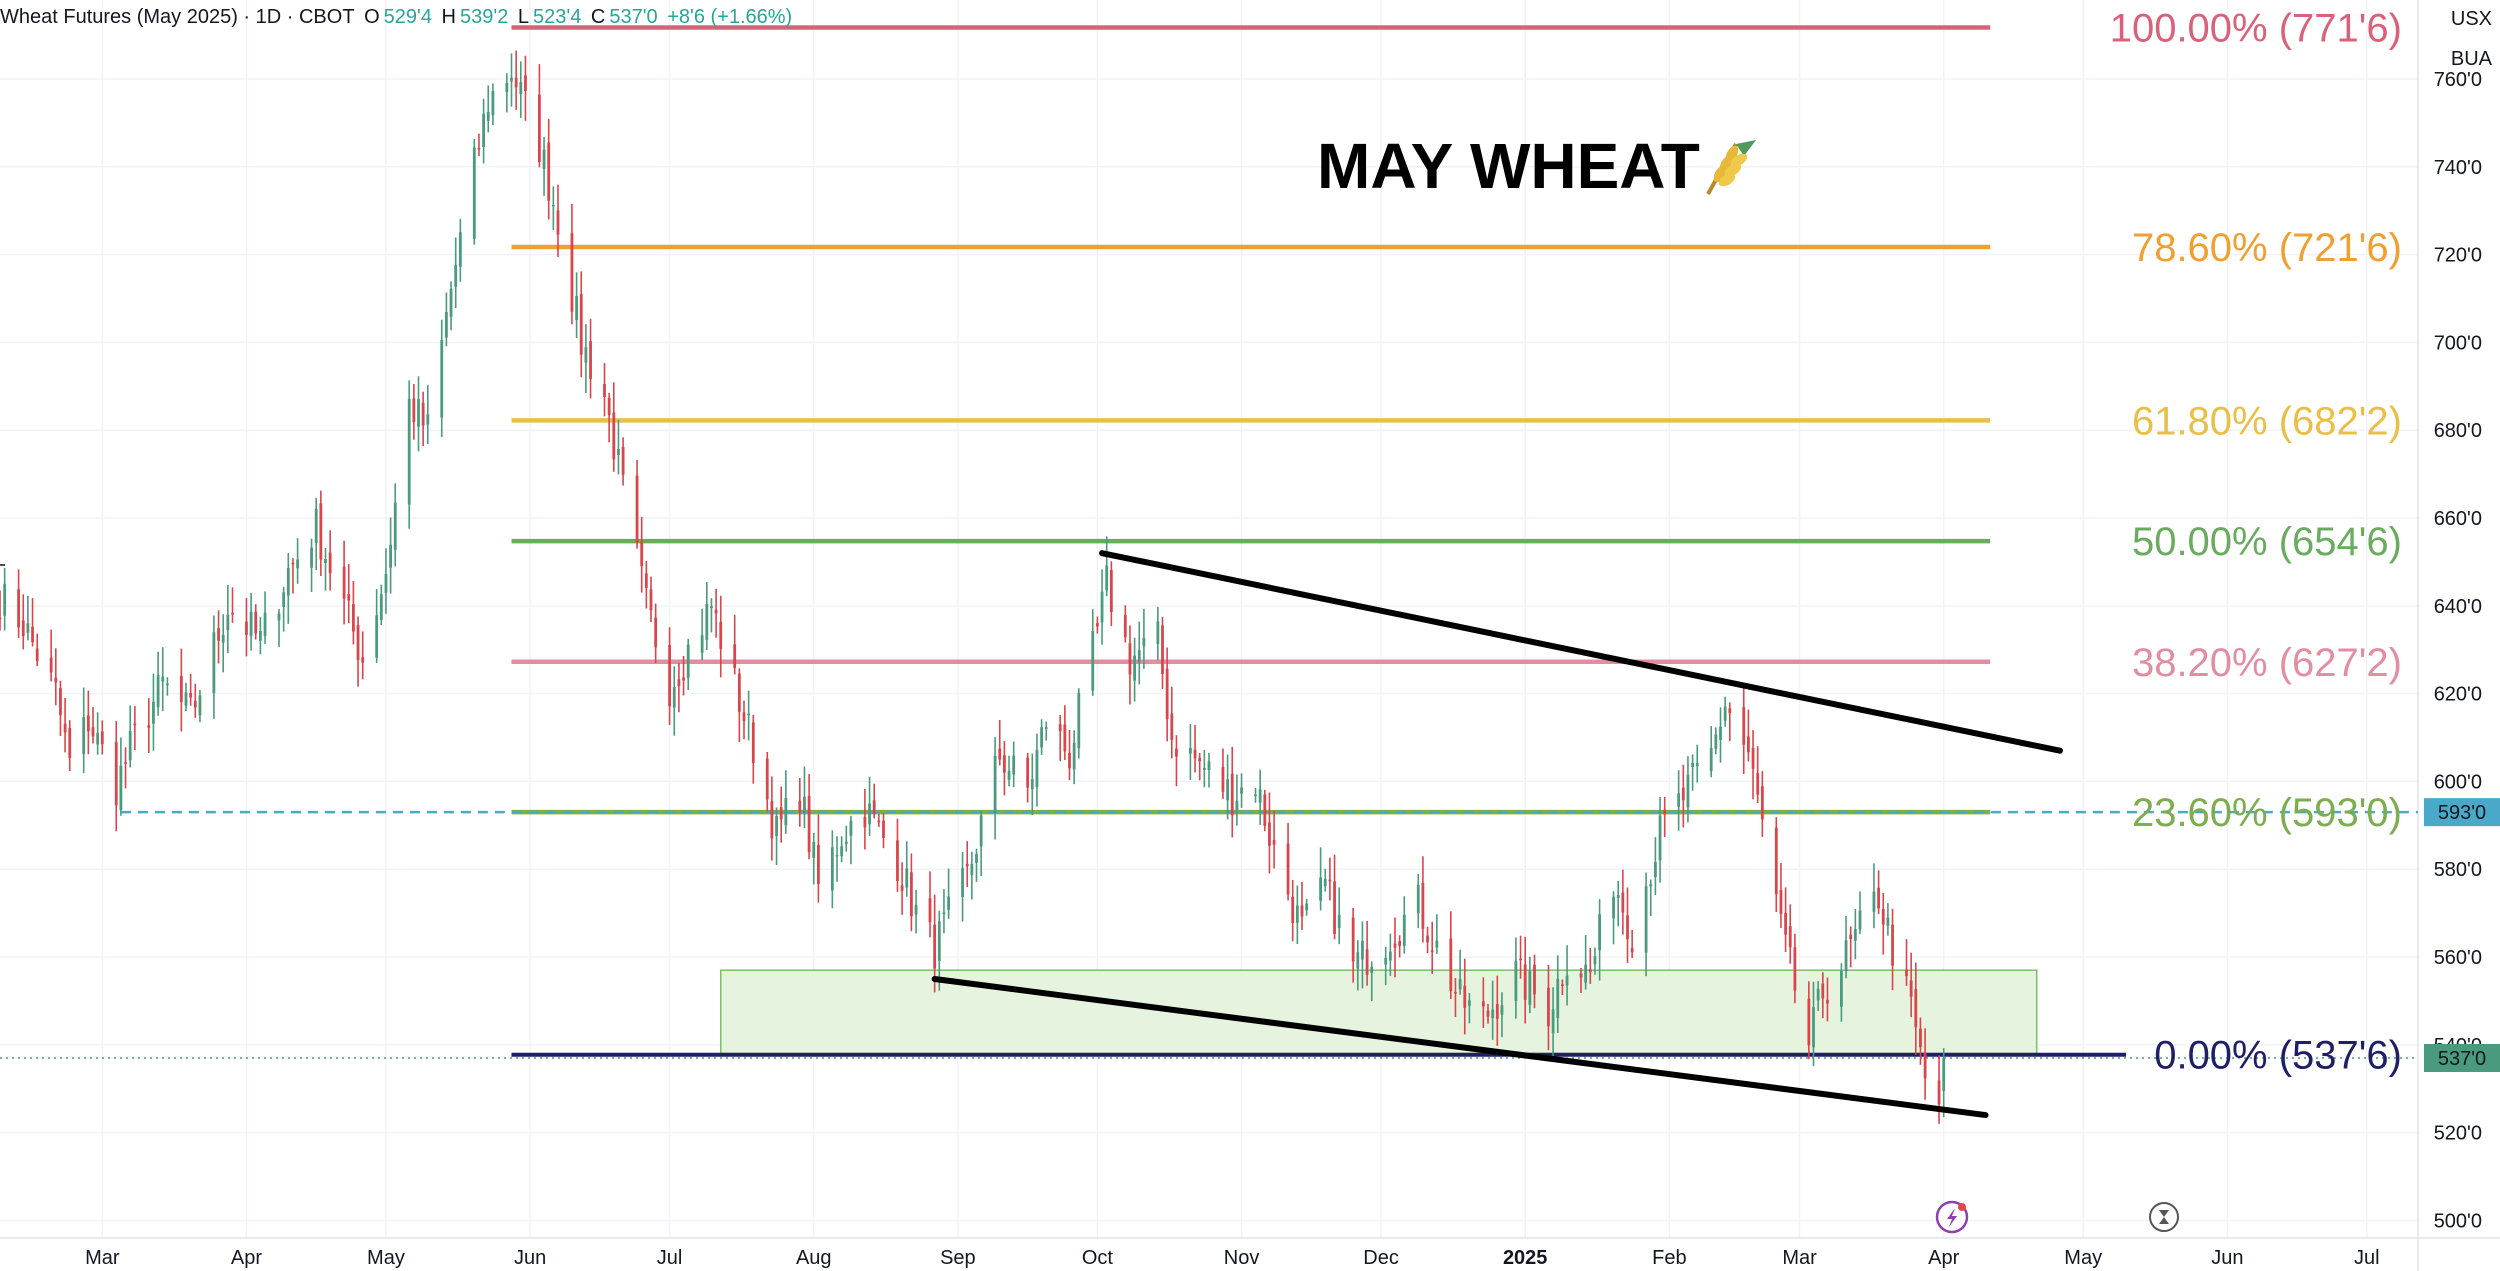 The image size is (2500, 1271). What do you see at coordinates (1952, 1217) in the screenshot?
I see `lightning-alert-icon` at bounding box center [1952, 1217].